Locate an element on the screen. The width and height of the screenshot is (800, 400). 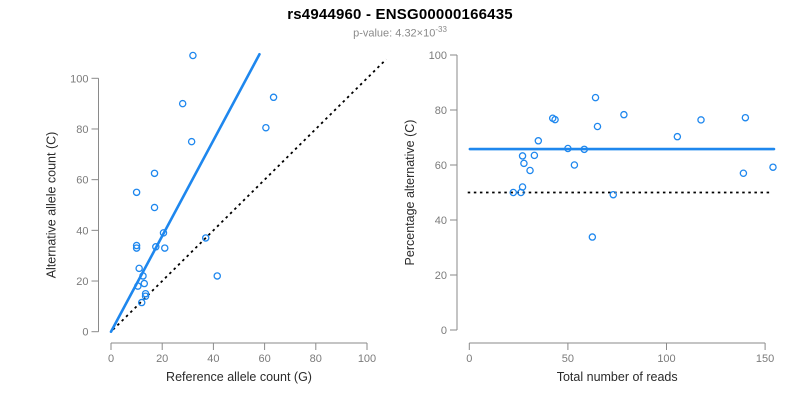
p-value-subtitle: p-value: 4.32×10-33 is located at coordinates (400, 32).